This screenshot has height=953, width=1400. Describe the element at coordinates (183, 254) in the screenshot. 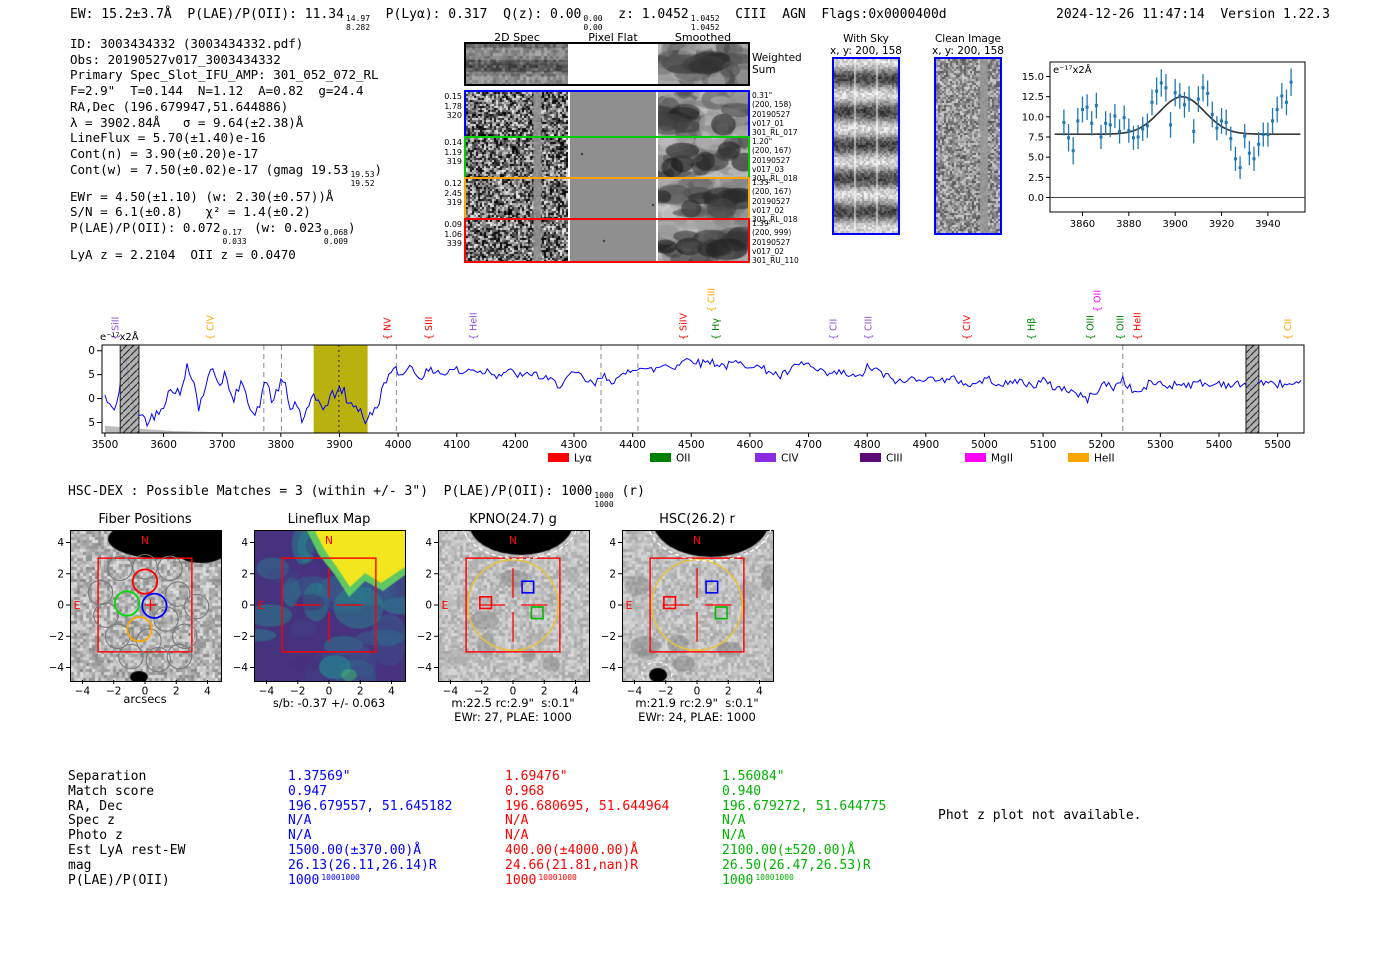

I see `text-segment: LyA z = 2.2104 OII z = 0.0470` at that location.